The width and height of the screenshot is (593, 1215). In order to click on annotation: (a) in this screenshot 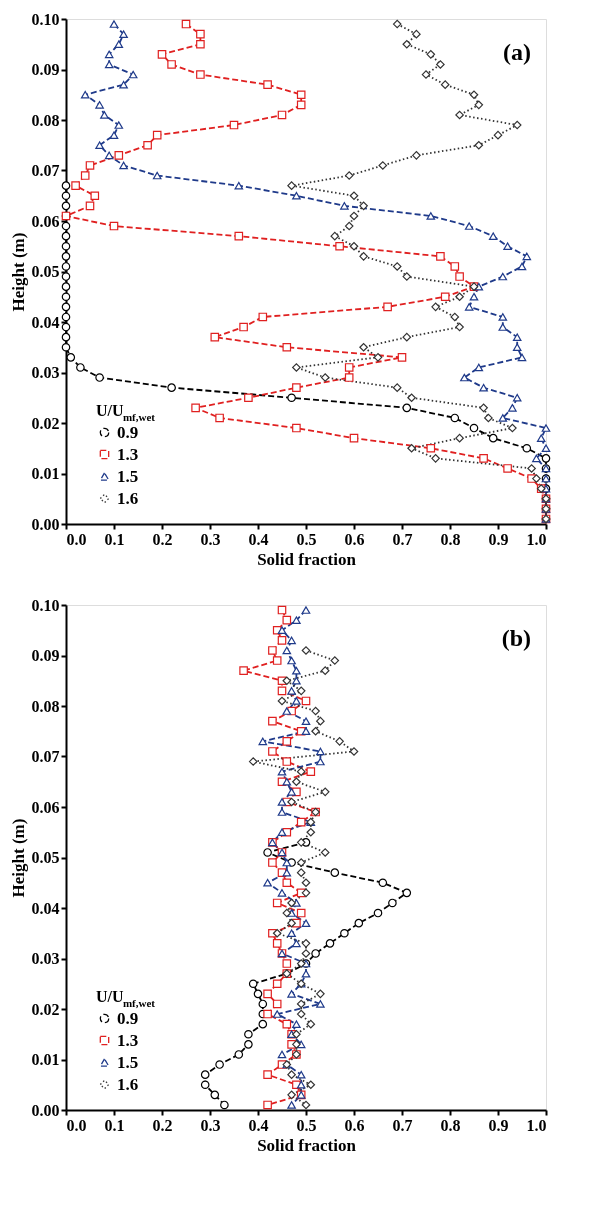, I will do `click(517, 52)`.